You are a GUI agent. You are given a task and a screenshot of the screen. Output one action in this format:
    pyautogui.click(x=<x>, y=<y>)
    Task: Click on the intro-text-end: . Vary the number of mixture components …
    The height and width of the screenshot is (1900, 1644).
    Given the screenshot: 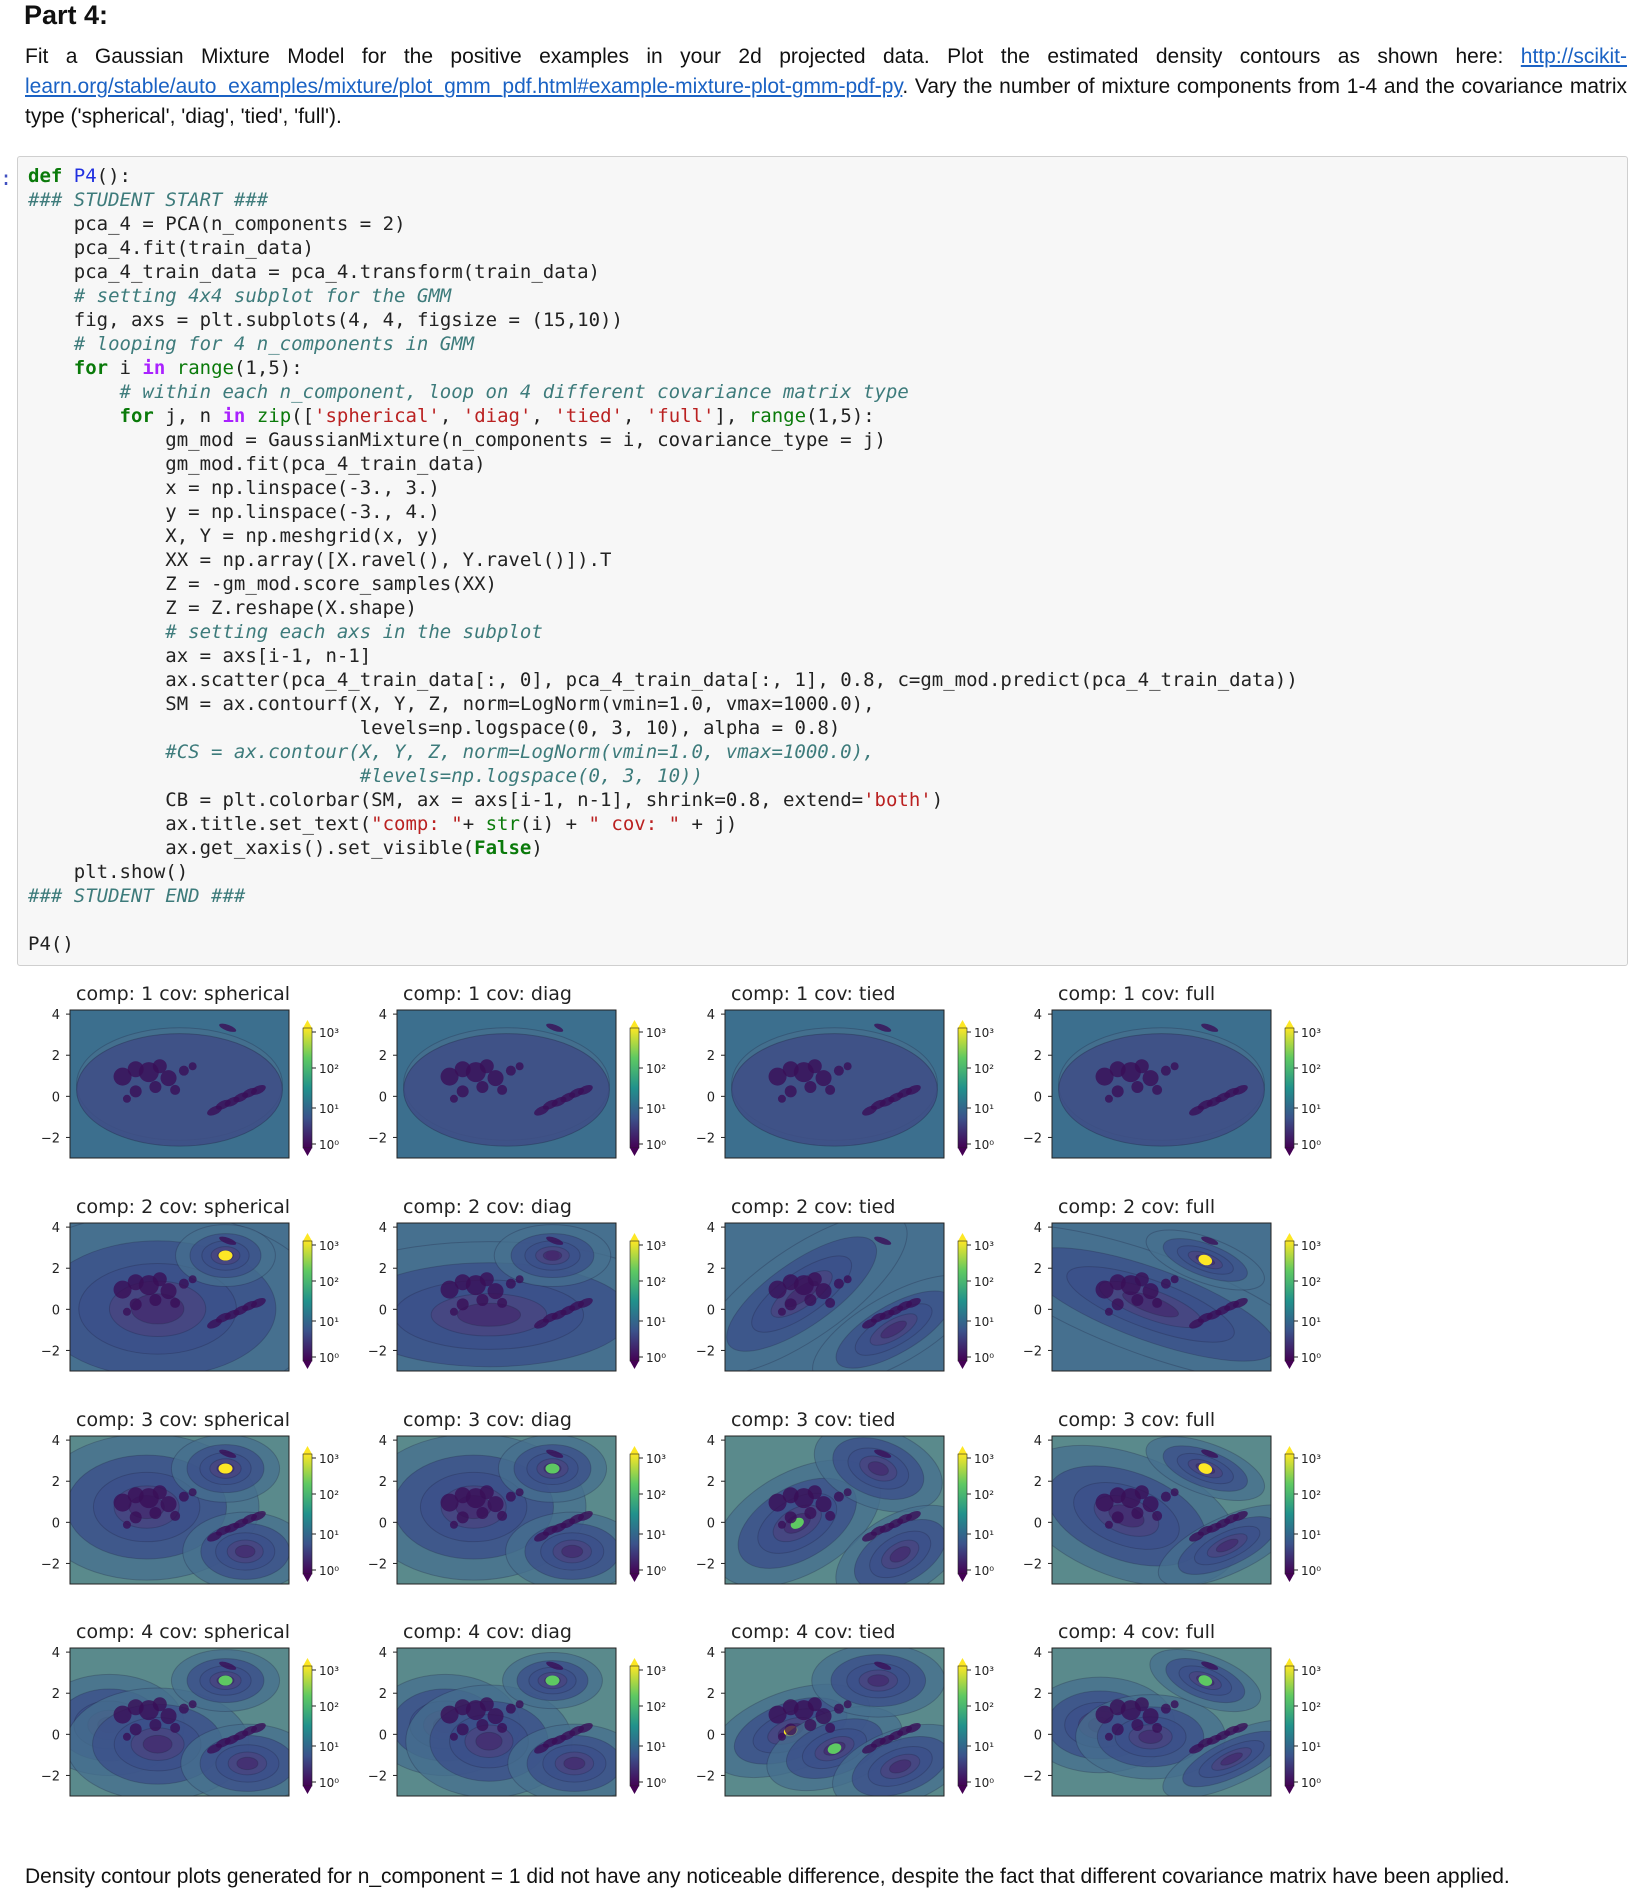 What is the action you would take?
    pyautogui.click(x=826, y=101)
    